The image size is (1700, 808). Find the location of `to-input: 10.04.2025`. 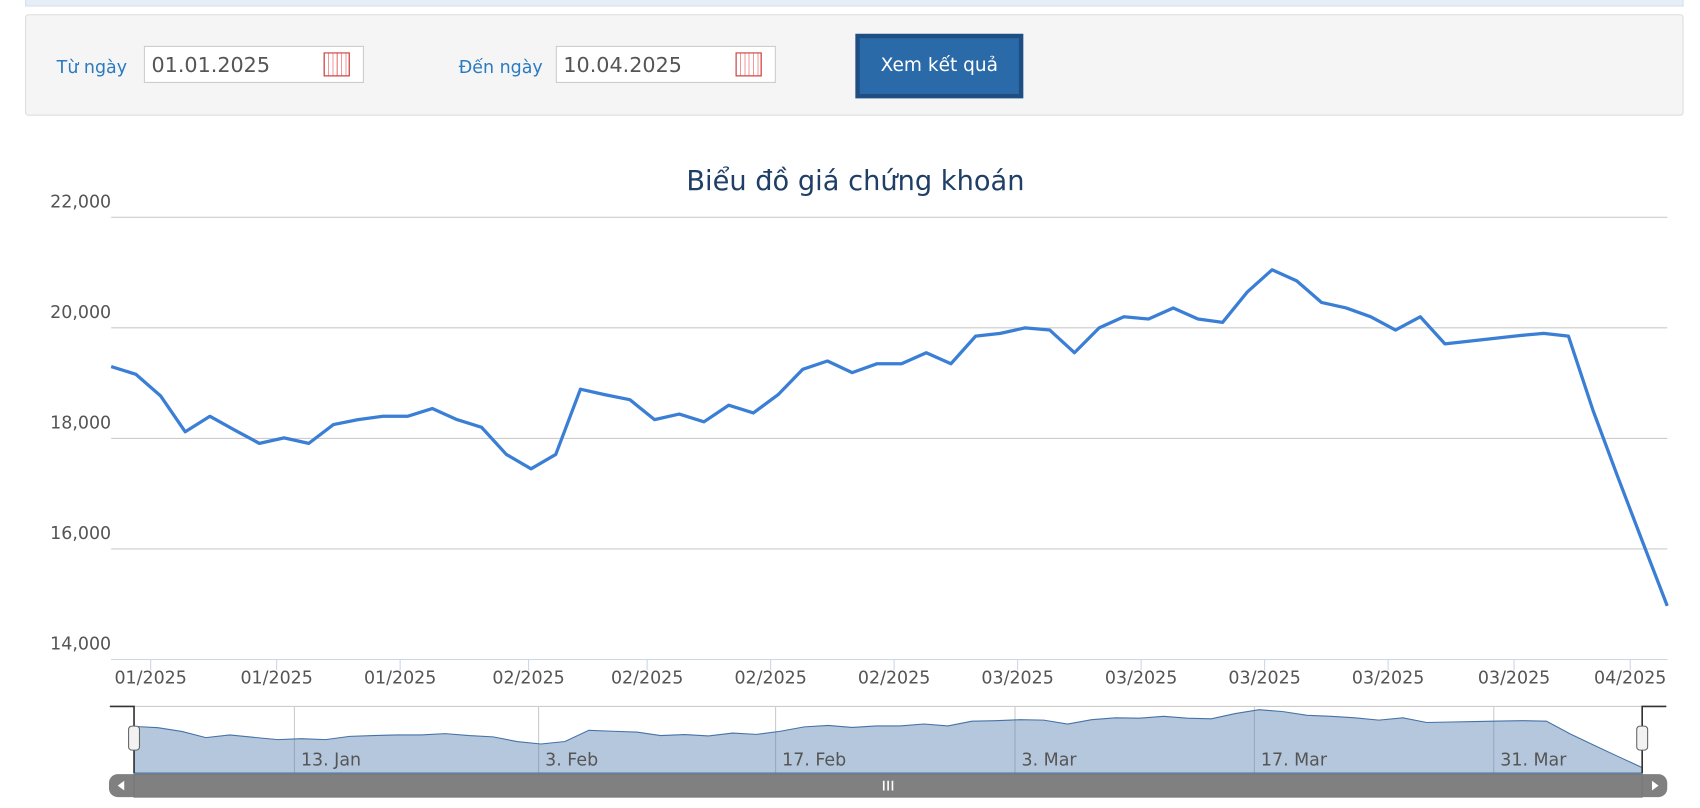

to-input: 10.04.2025 is located at coordinates (665, 64).